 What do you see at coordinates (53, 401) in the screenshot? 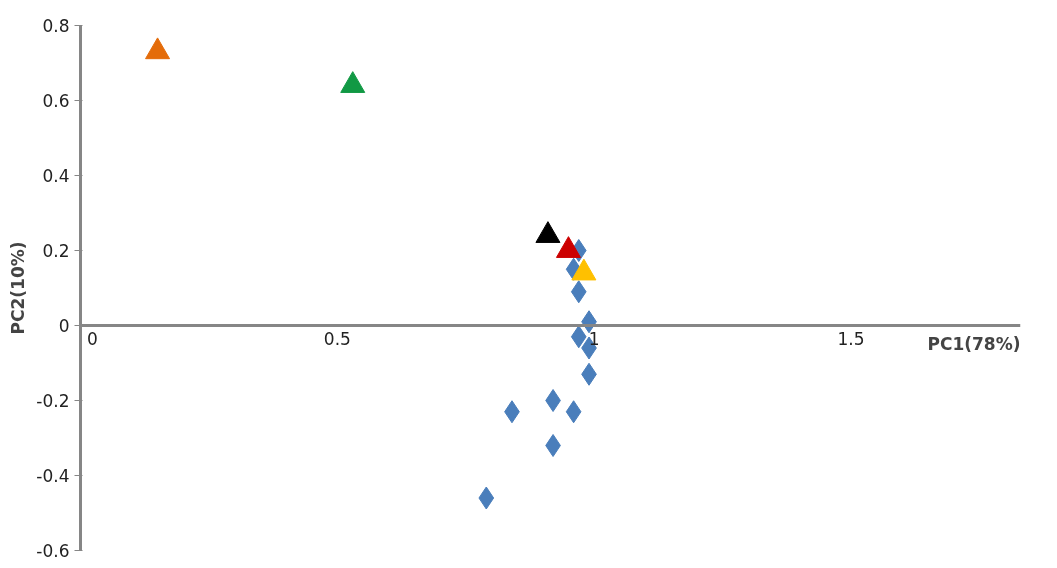
I see `y-tick-label: -0.2` at bounding box center [53, 401].